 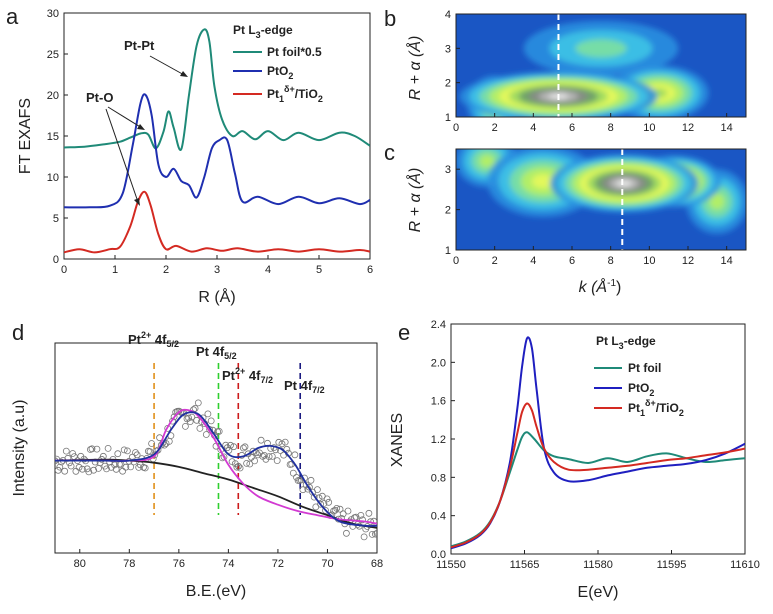 What do you see at coordinates (495, 128) in the screenshot?
I see `x-tick-label: 2` at bounding box center [495, 128].